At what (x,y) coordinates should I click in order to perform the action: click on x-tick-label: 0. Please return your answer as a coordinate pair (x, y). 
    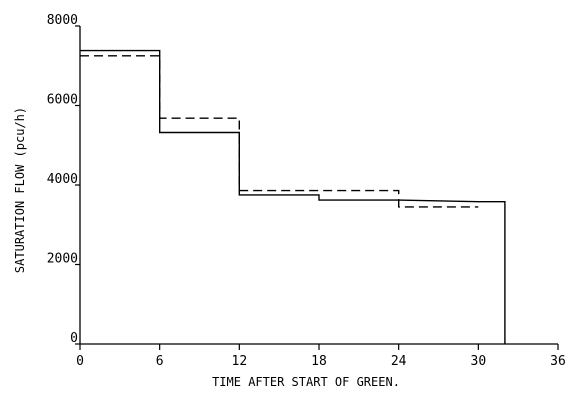
    Looking at the image, I should click on (80, 361).